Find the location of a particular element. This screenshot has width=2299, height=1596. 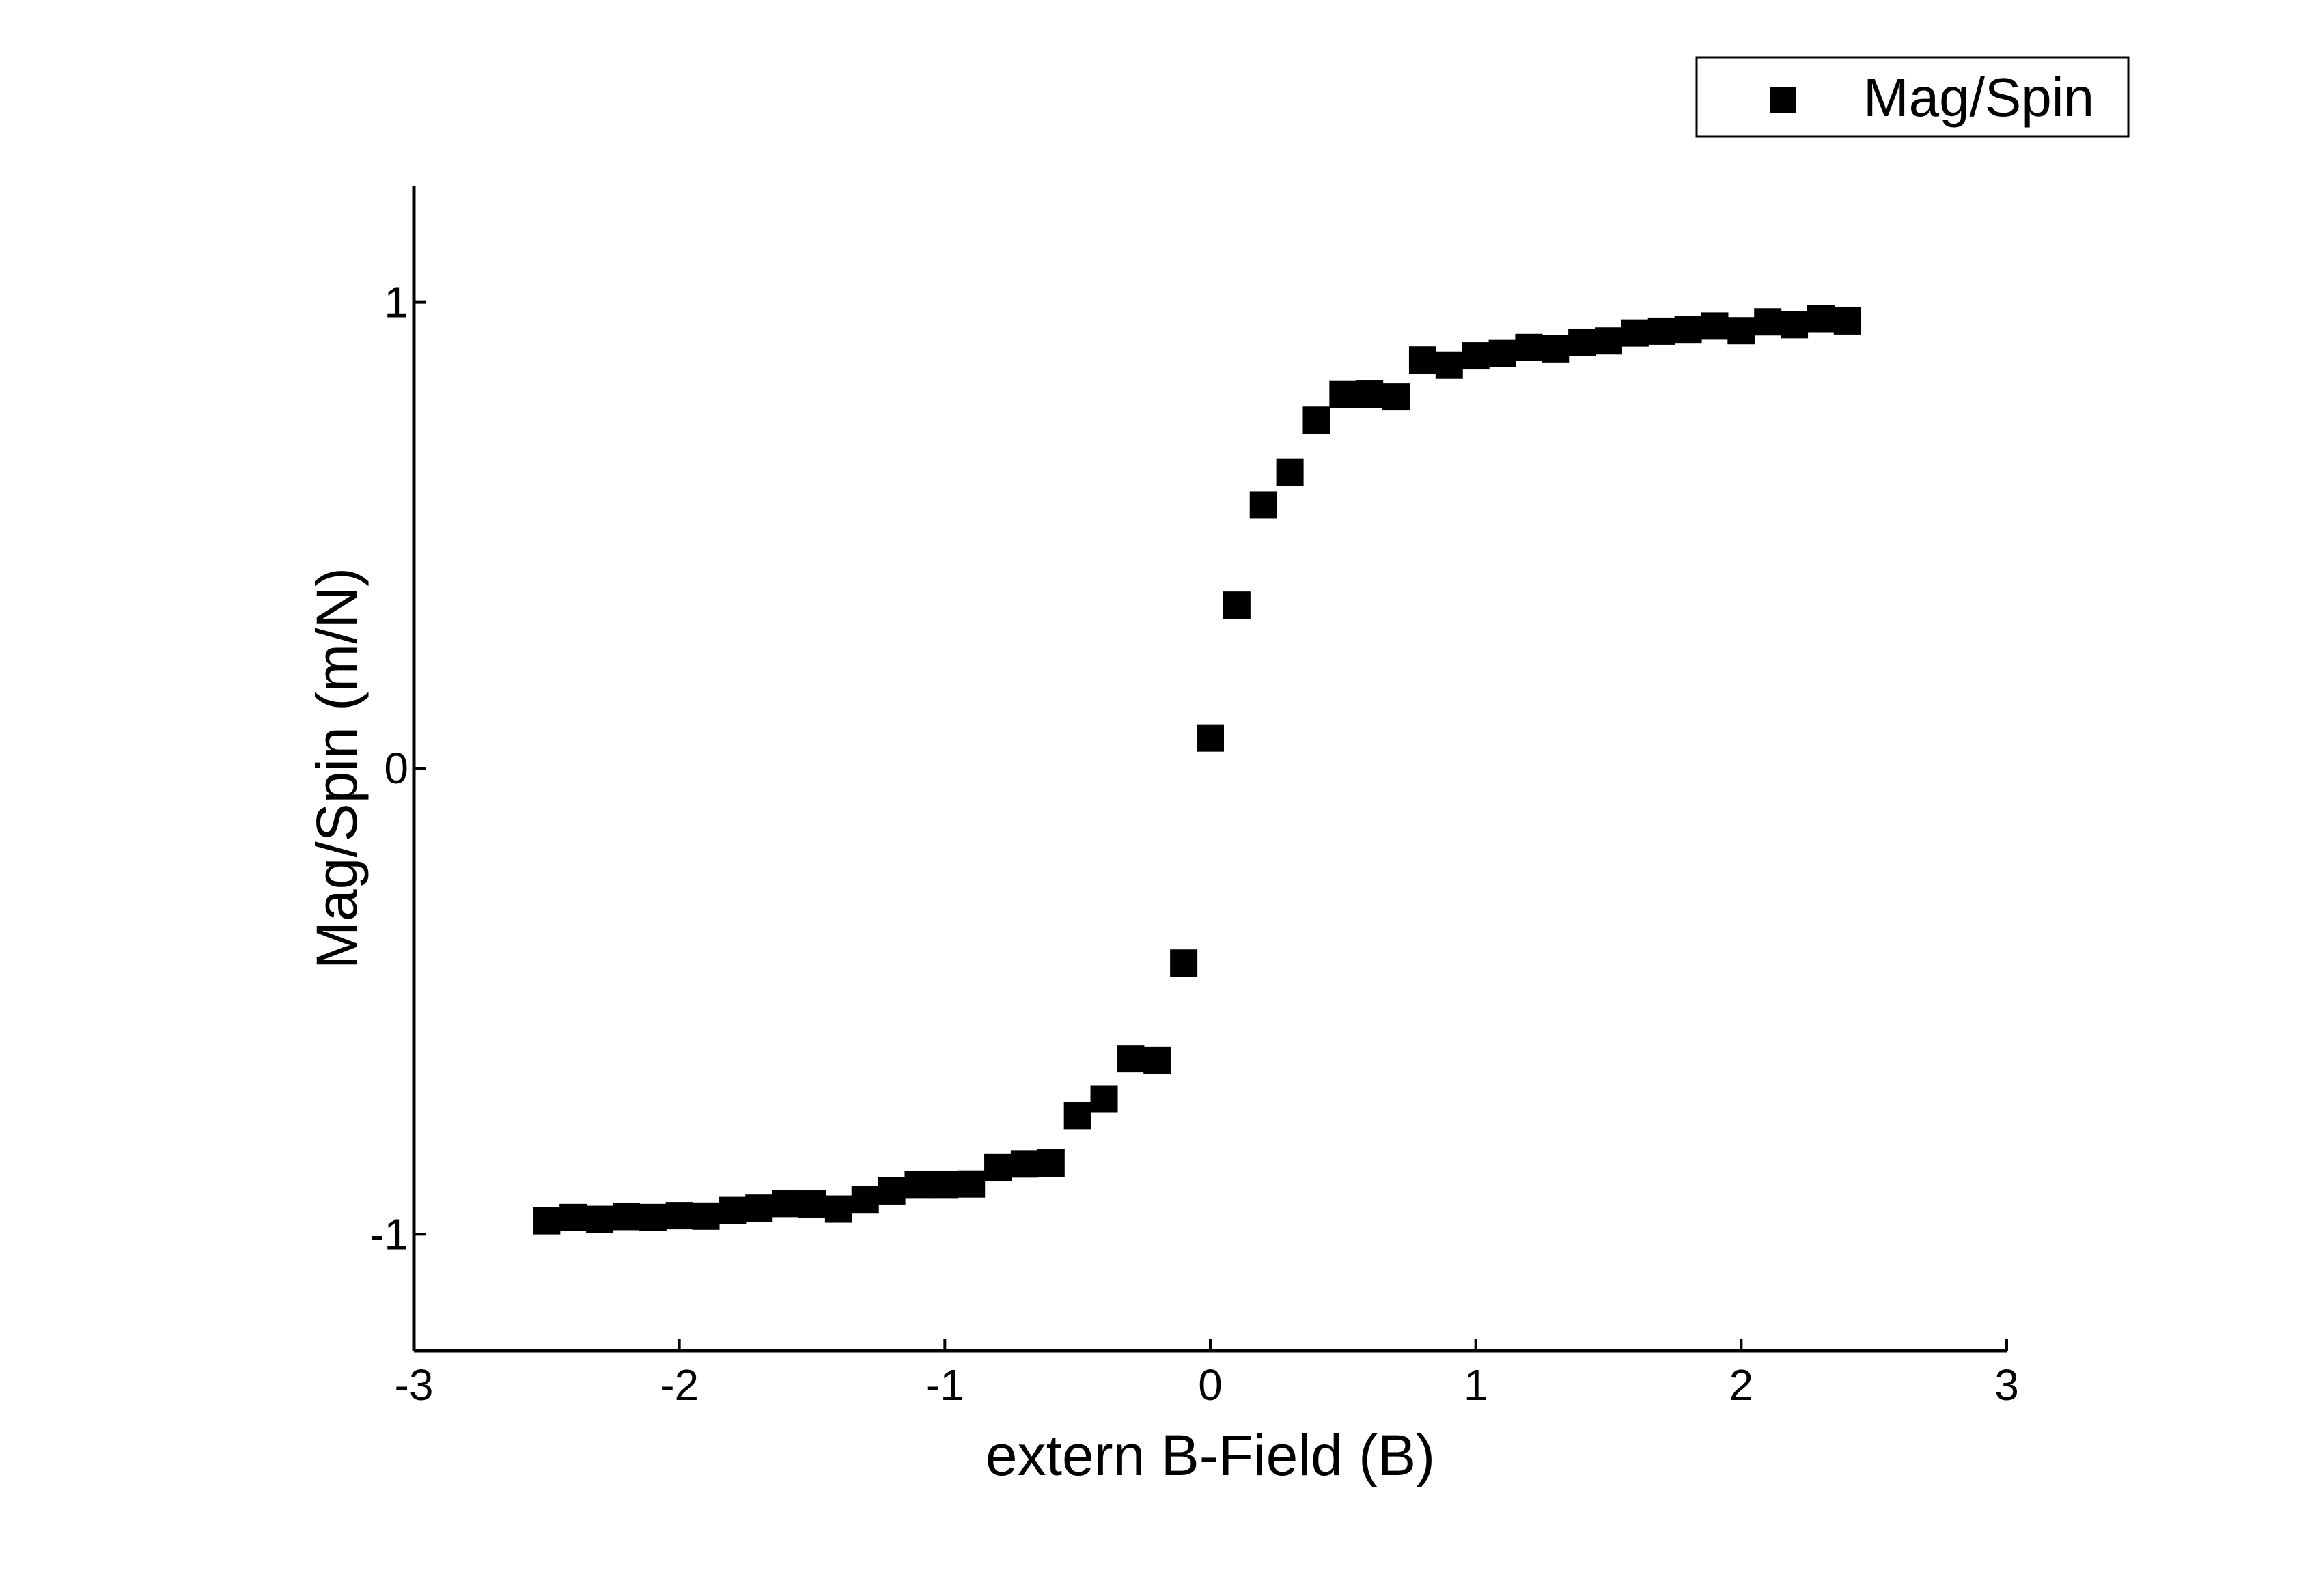

legend-box is located at coordinates (1913, 97).